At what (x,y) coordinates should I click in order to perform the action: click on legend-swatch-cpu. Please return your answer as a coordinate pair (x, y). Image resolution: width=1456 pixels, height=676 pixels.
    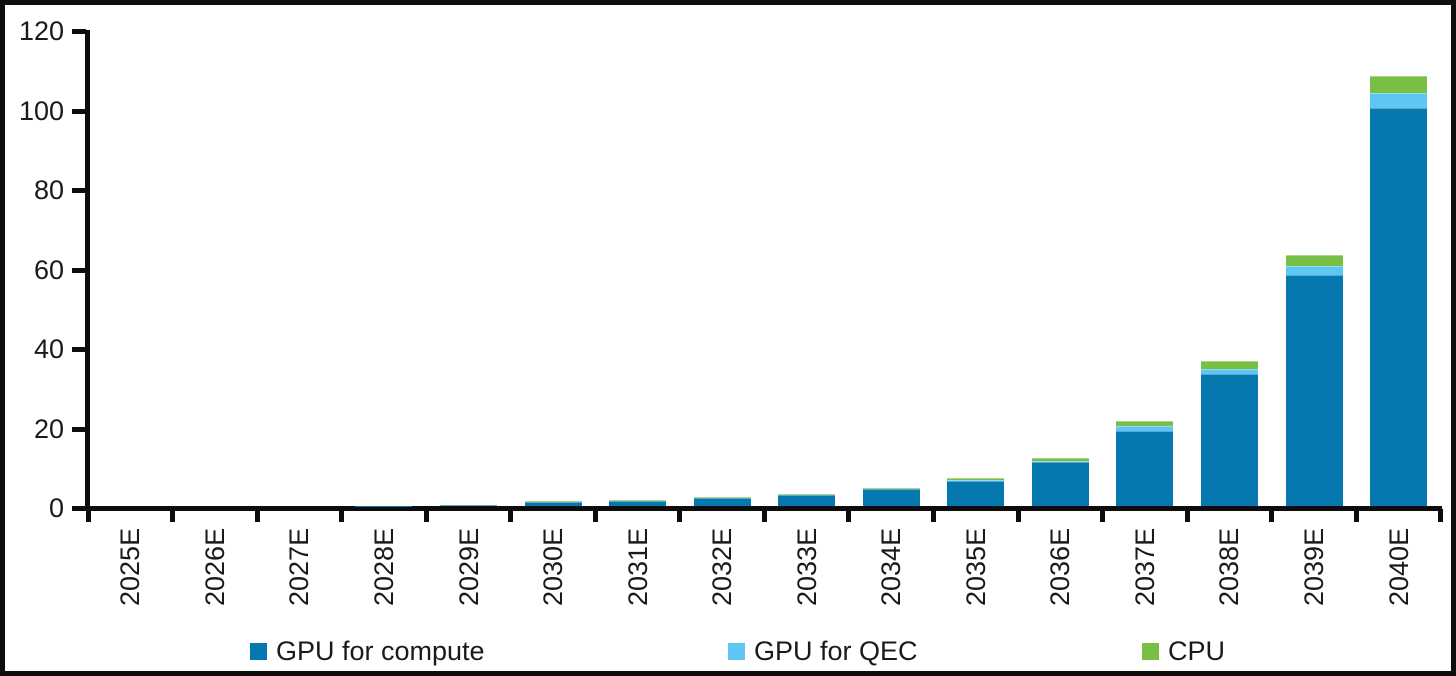
    Looking at the image, I should click on (1150, 651).